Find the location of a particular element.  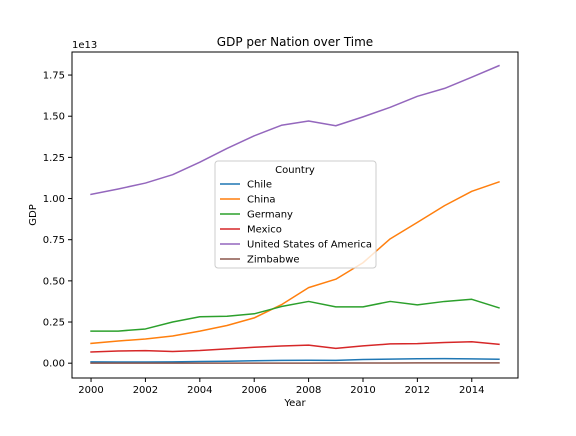

y-axis-label: GDP is located at coordinates (33, 214).